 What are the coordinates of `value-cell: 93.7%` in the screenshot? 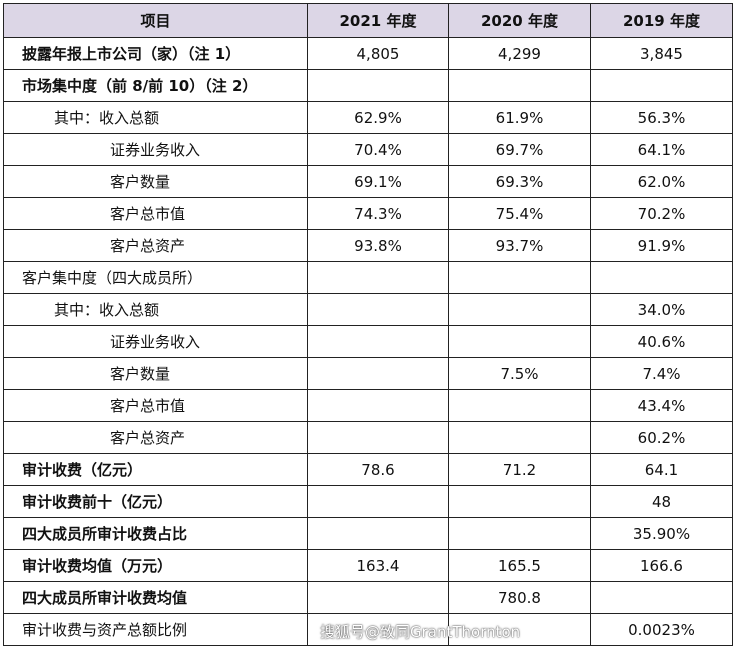 It's located at (519, 245).